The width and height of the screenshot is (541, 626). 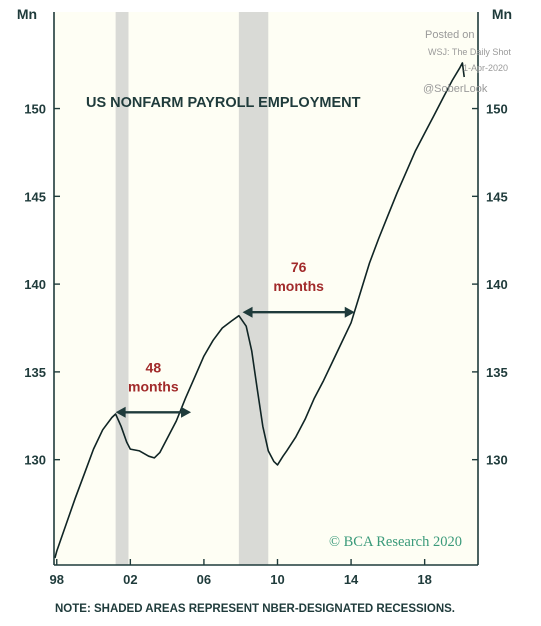 I want to click on y-tick-label-left-0: 130, so click(x=35, y=460).